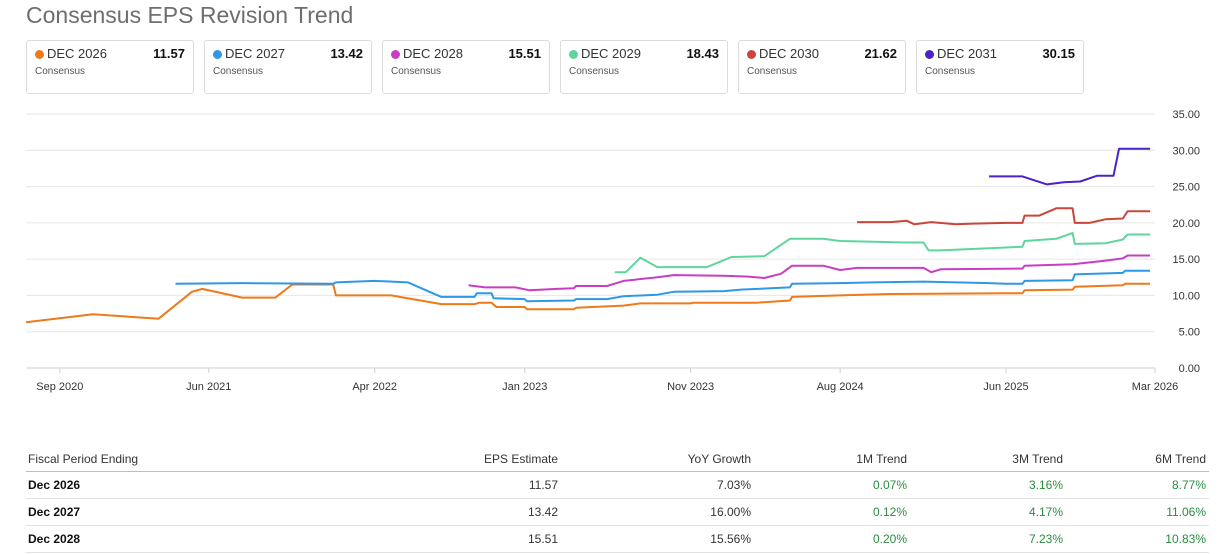  What do you see at coordinates (702, 53) in the screenshot?
I see `legend-card-value: 18.43` at bounding box center [702, 53].